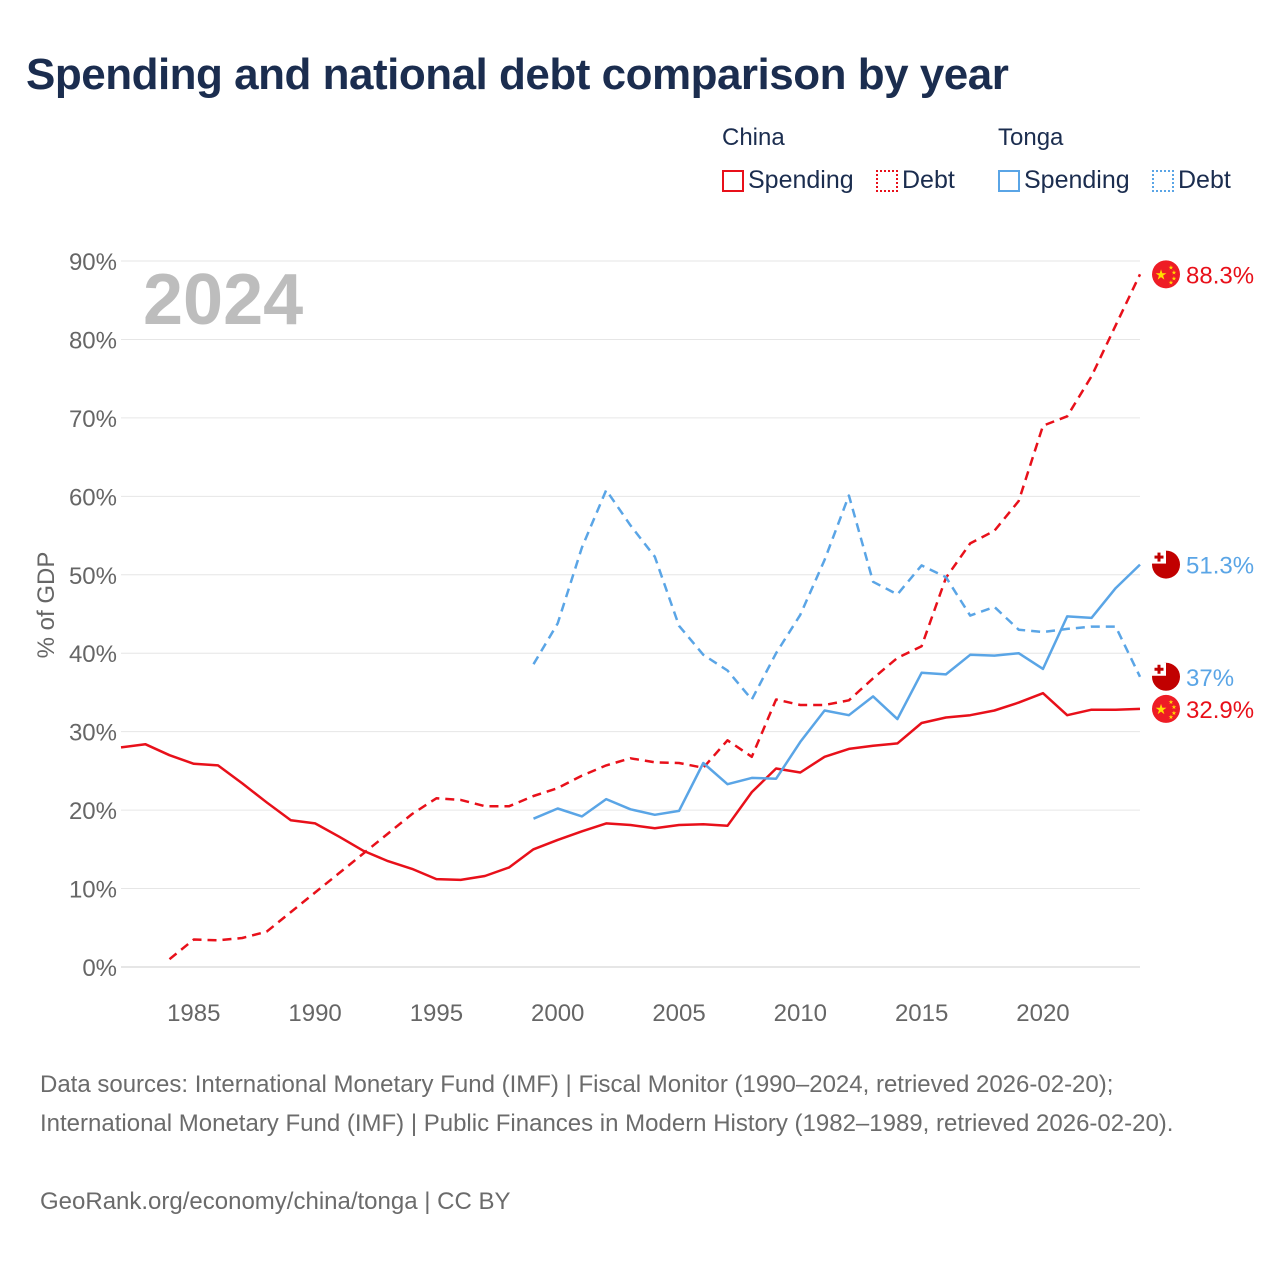 Image resolution: width=1280 pixels, height=1280 pixels. What do you see at coordinates (618, 1013) in the screenshot?
I see `x-axis-ticks: 1985 1990 1995 2000 2005 2010 2015 2020` at bounding box center [618, 1013].